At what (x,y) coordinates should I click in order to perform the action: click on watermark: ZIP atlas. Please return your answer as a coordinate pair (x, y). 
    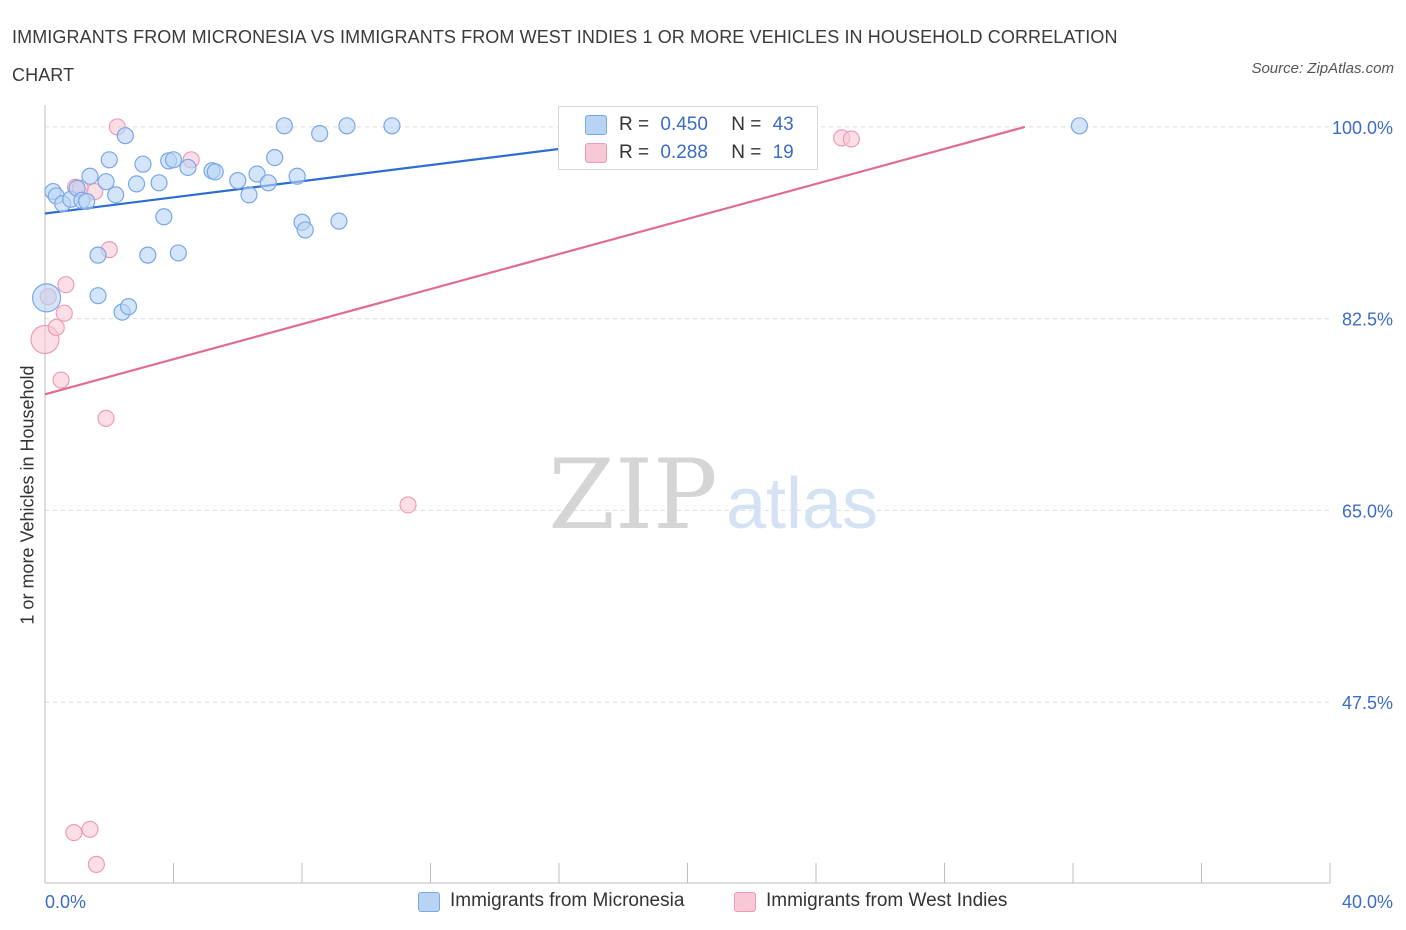
    Looking at the image, I should click on (713, 495).